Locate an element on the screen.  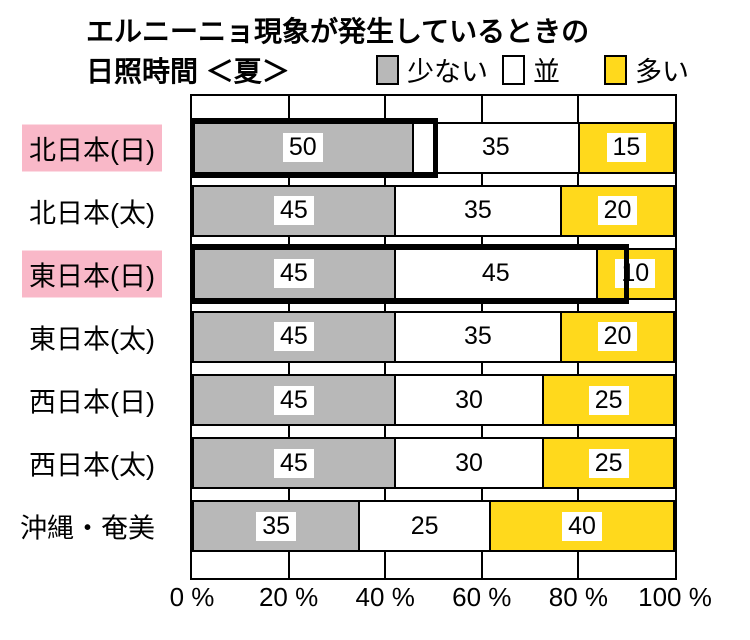
chart-row-5: 西日本(太) 45 30 25 is located at coordinates (352, 463).